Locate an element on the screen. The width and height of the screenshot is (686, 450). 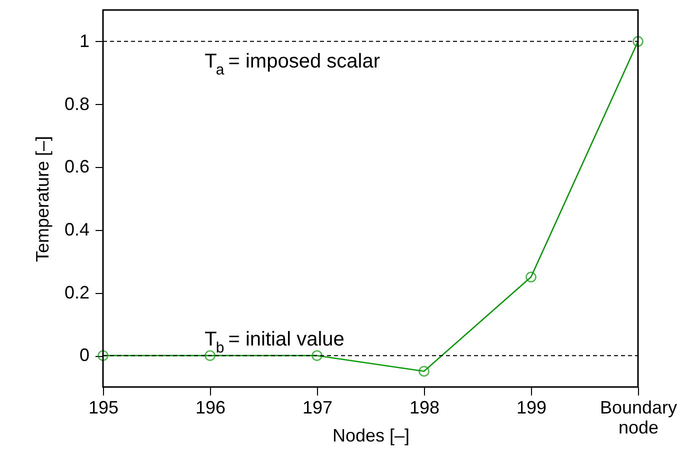
y-tick-label: 0.8 is located at coordinates (77, 104).